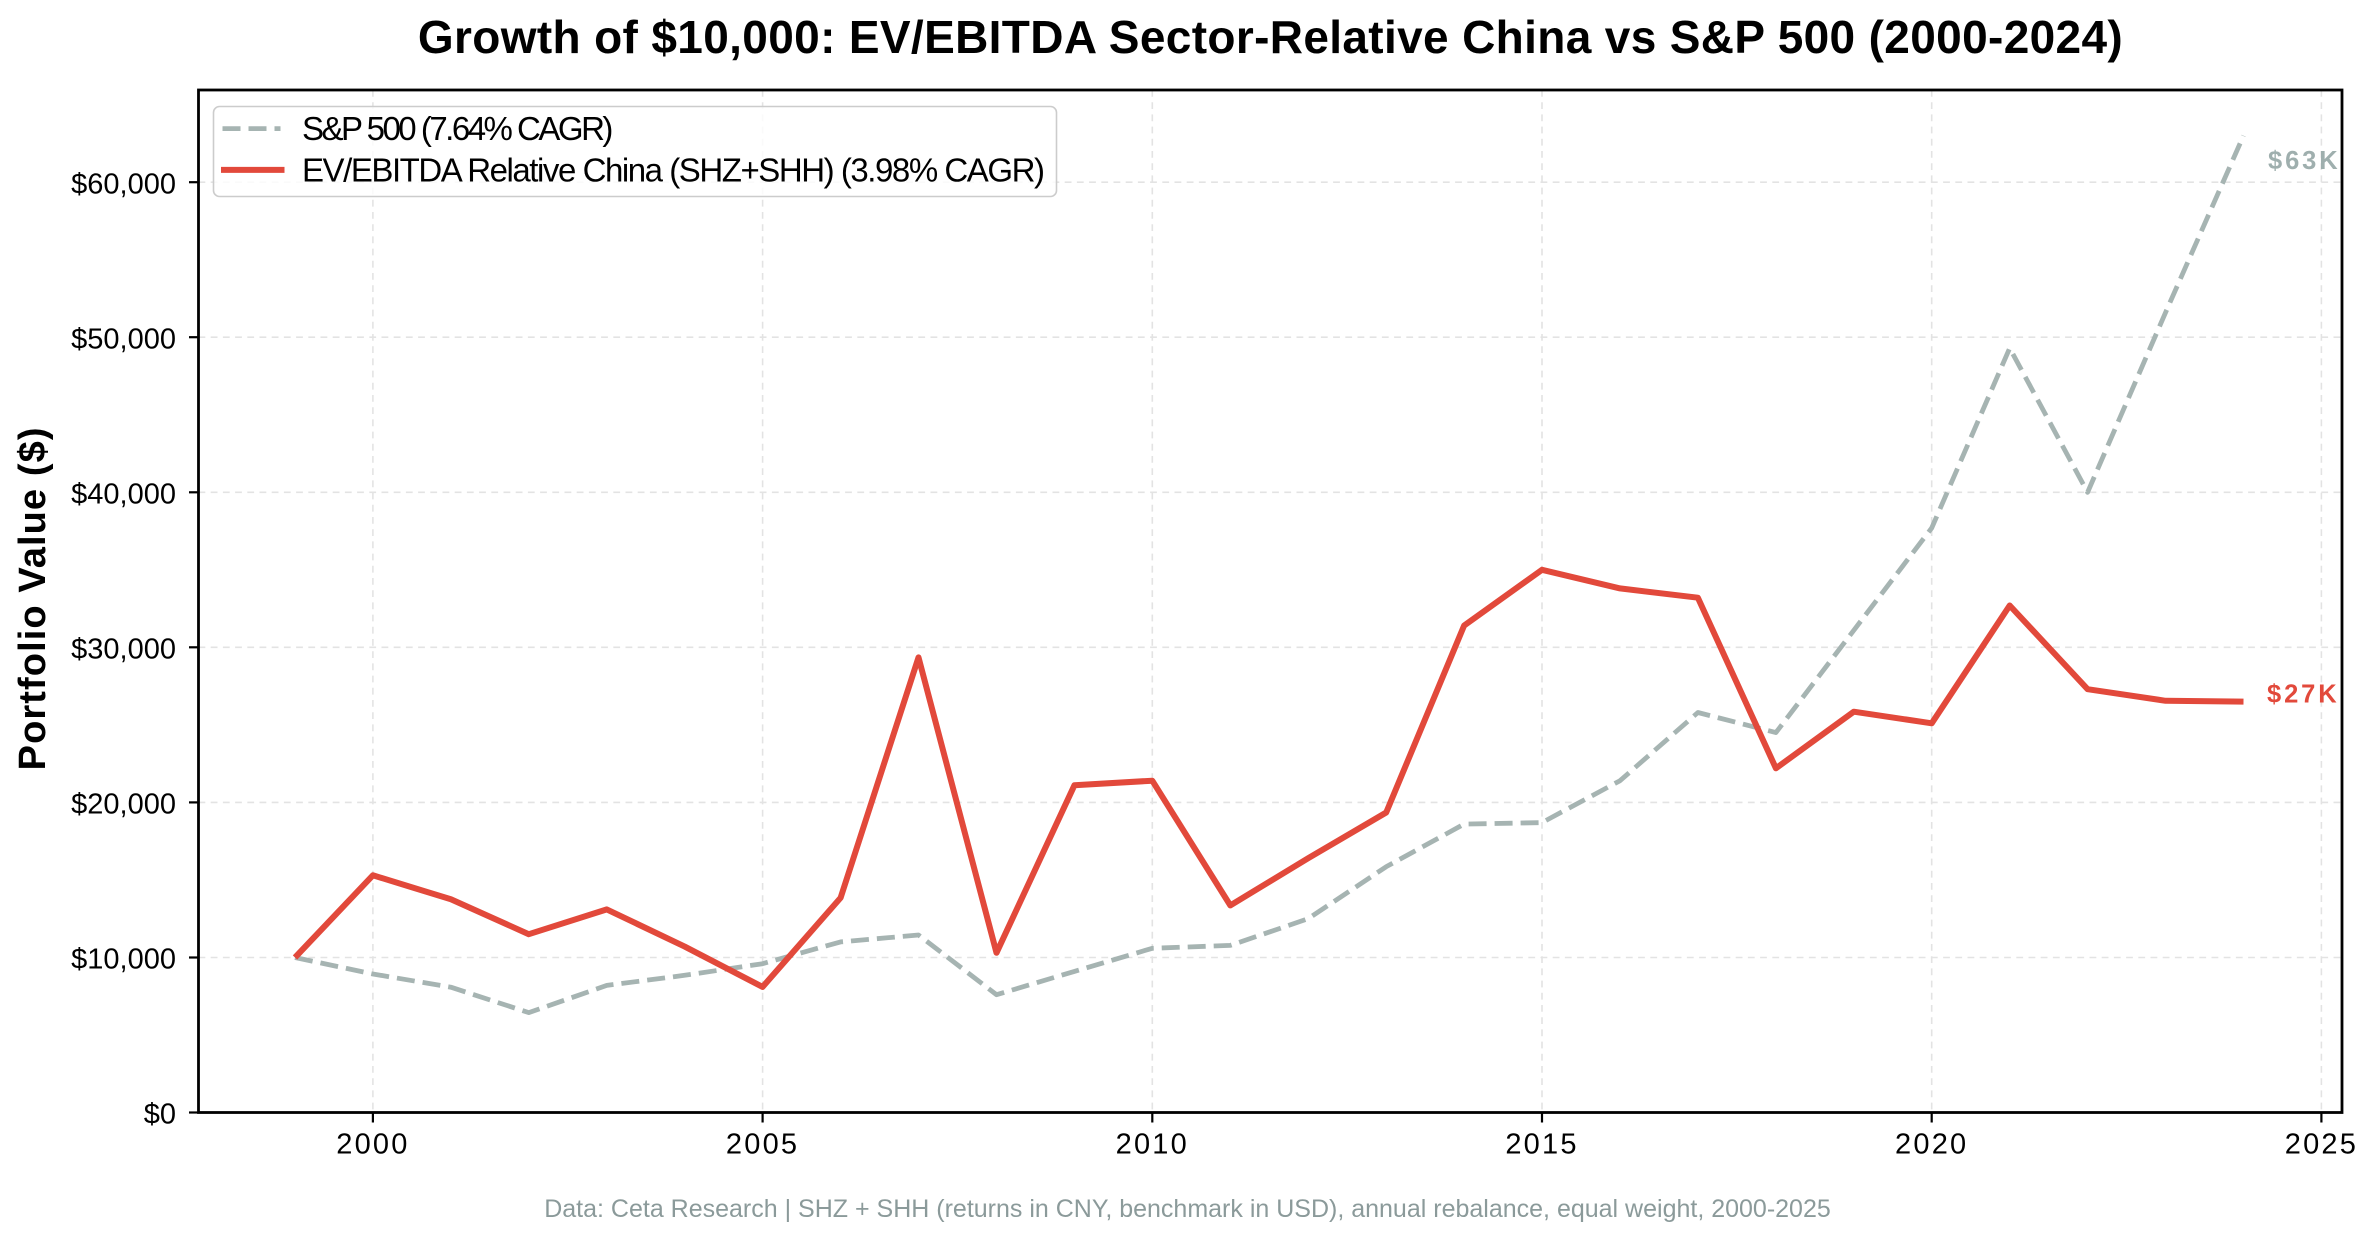 This screenshot has height=1239, width=2377. Describe the element at coordinates (123, 650) in the screenshot. I see `svg-text: $30,000` at that location.